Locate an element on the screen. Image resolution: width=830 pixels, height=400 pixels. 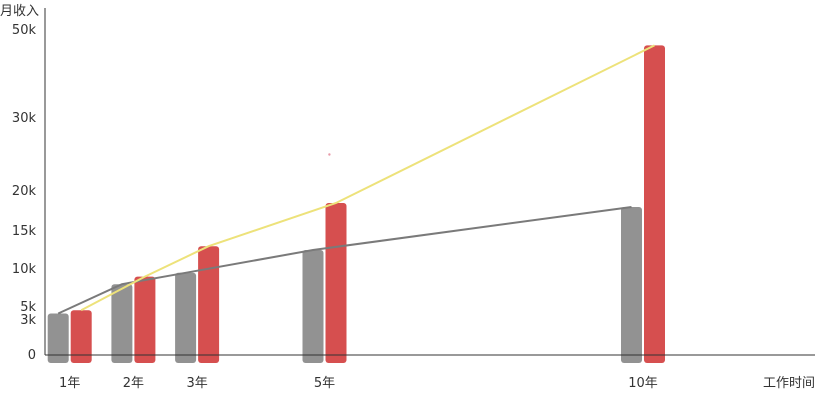
x-axis-ticks: 1年 2年 3年 5年 10年 is located at coordinates (358, 383).